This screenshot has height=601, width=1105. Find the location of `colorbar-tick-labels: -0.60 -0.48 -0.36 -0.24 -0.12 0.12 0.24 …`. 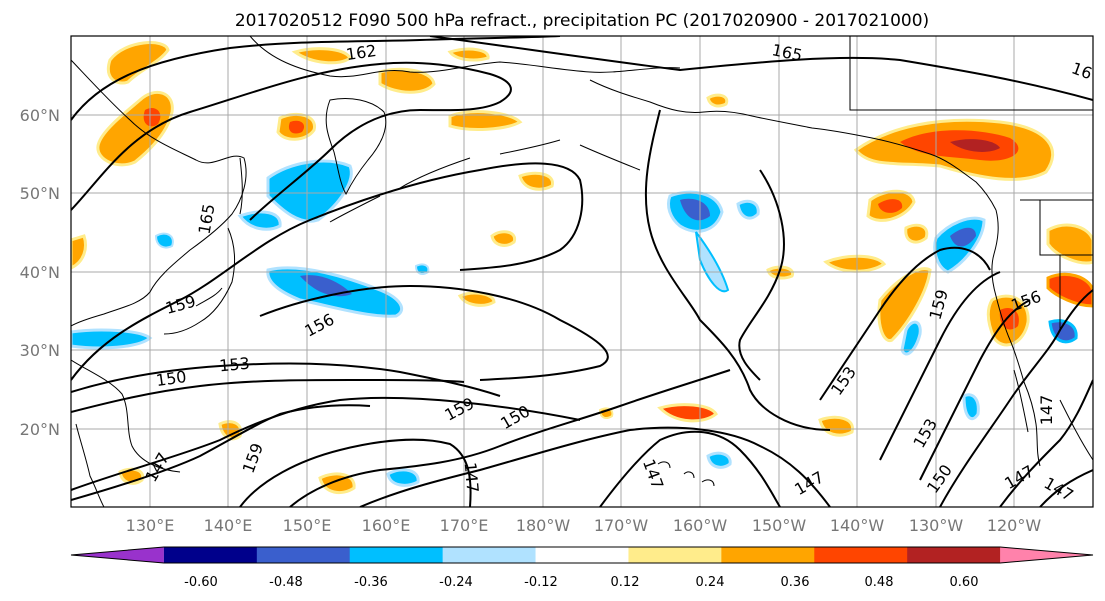

colorbar-tick-labels: -0.60 -0.48 -0.36 -0.24 -0.12 0.12 0.24 … is located at coordinates (581, 582).